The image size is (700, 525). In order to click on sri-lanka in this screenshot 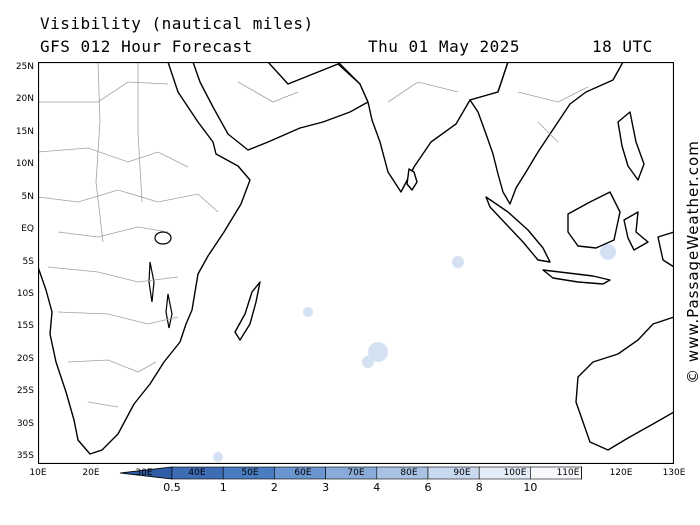, I will do `click(412, 179)`.